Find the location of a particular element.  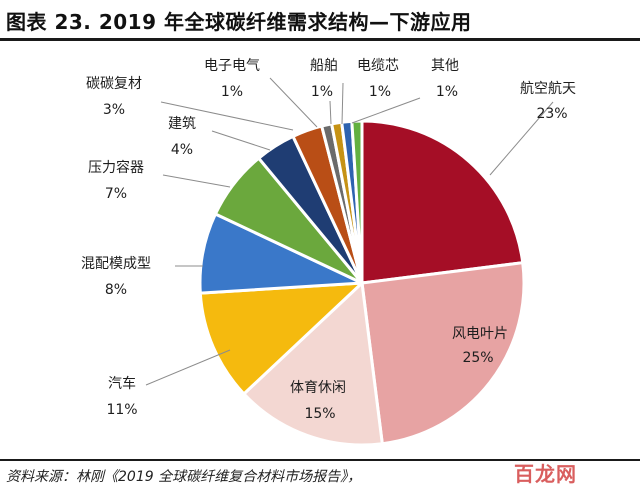

title-bar: 图表 23. 2019 年全球碳纤维需求结构—下游应用 is located at coordinates (320, 20).